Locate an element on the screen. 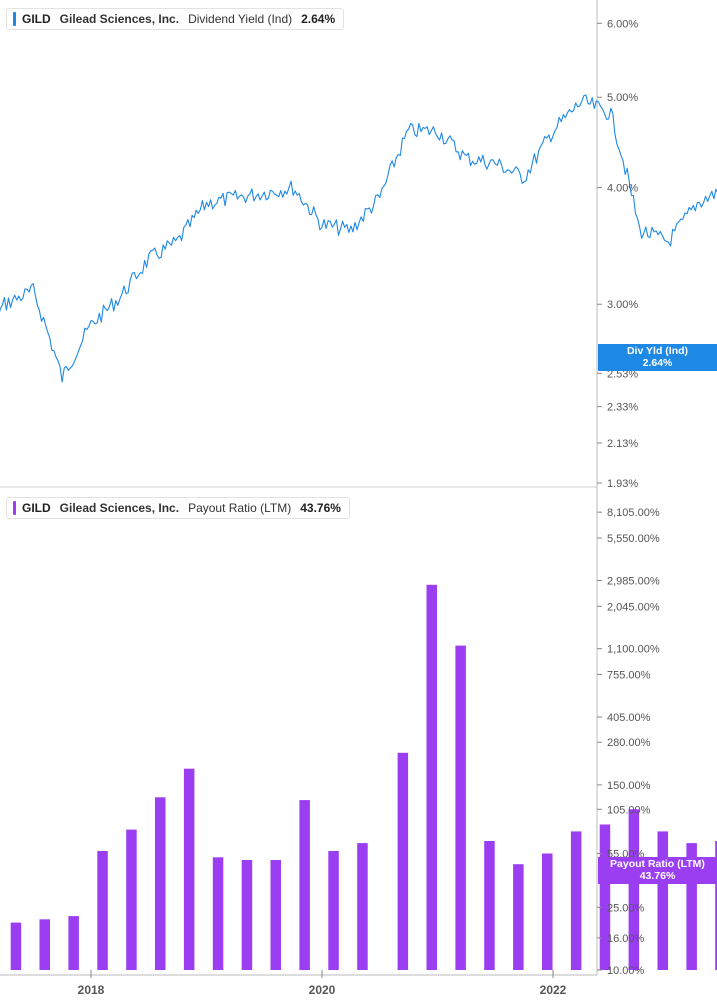 The image size is (717, 1005). x-axis: 20182020202220242026 is located at coordinates (322, 983).